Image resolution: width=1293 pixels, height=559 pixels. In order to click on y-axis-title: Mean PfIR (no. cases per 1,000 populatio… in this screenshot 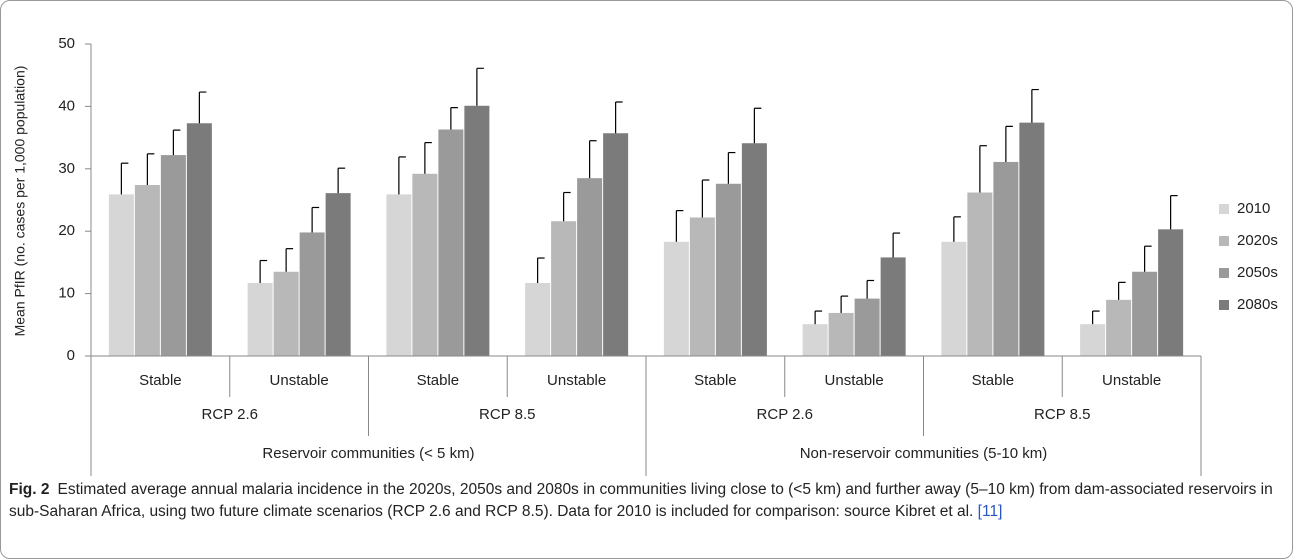, I will do `click(20, 201)`.